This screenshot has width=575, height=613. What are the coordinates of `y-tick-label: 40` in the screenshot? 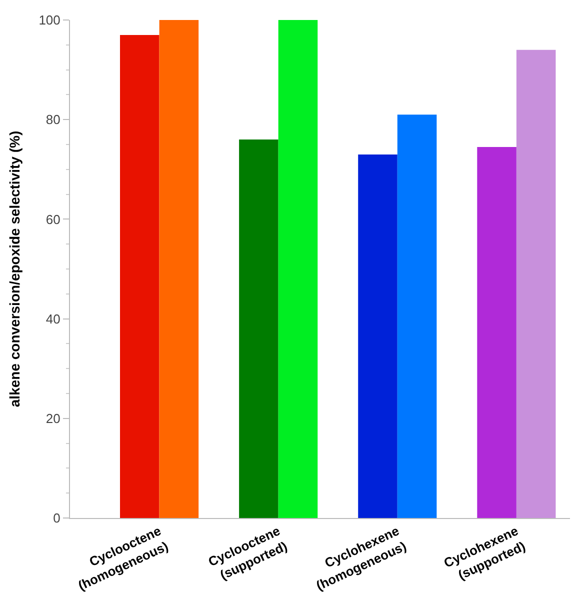 It's located at (53, 318).